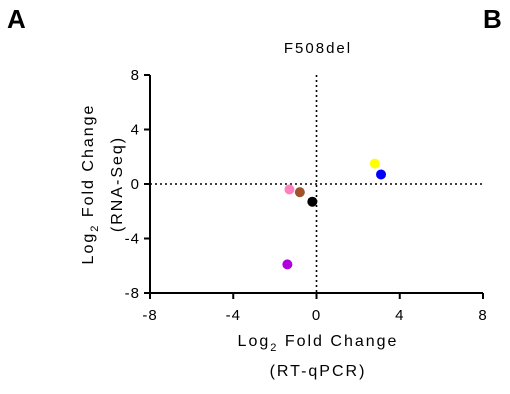 The width and height of the screenshot is (510, 394). Describe the element at coordinates (16, 19) in the screenshot. I see `panel-label-a: A` at that location.